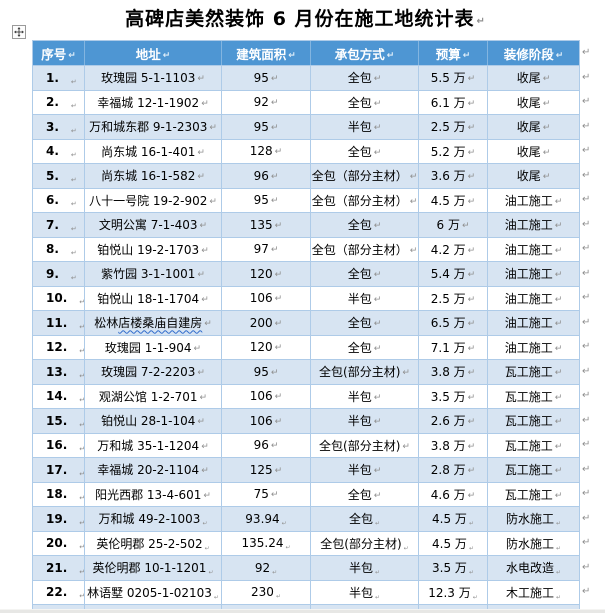  What do you see at coordinates (266, 591) in the screenshot?
I see `cell-area: 230 ↵` at bounding box center [266, 591].